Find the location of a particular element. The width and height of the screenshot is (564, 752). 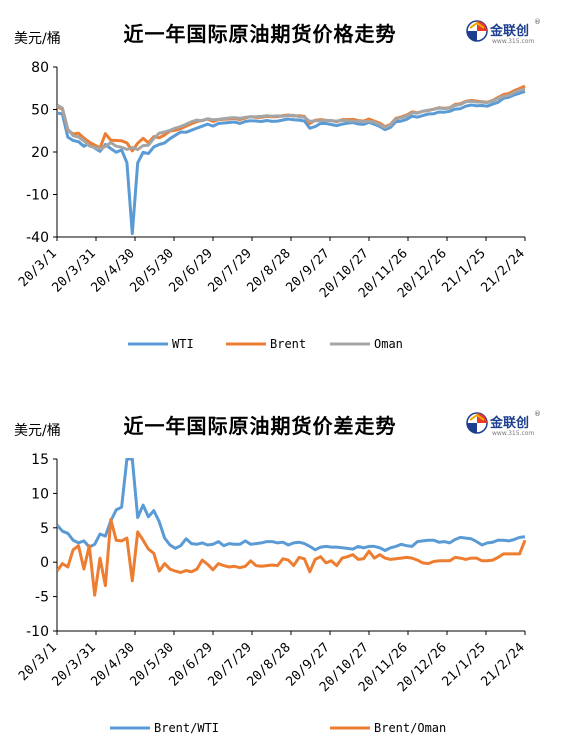

y-tick-label: 10 is located at coordinates (40, 494).